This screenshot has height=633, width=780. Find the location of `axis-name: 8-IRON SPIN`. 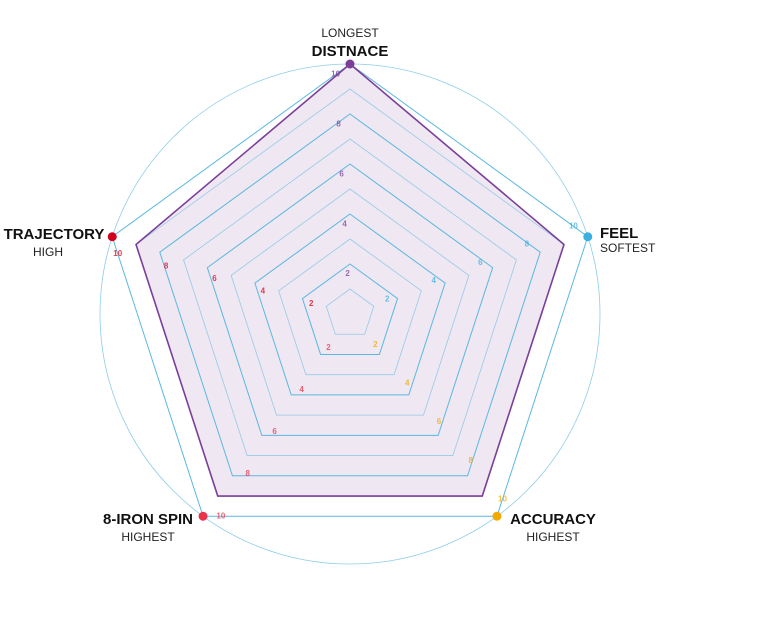

axis-name: 8-IRON SPIN is located at coordinates (148, 519).